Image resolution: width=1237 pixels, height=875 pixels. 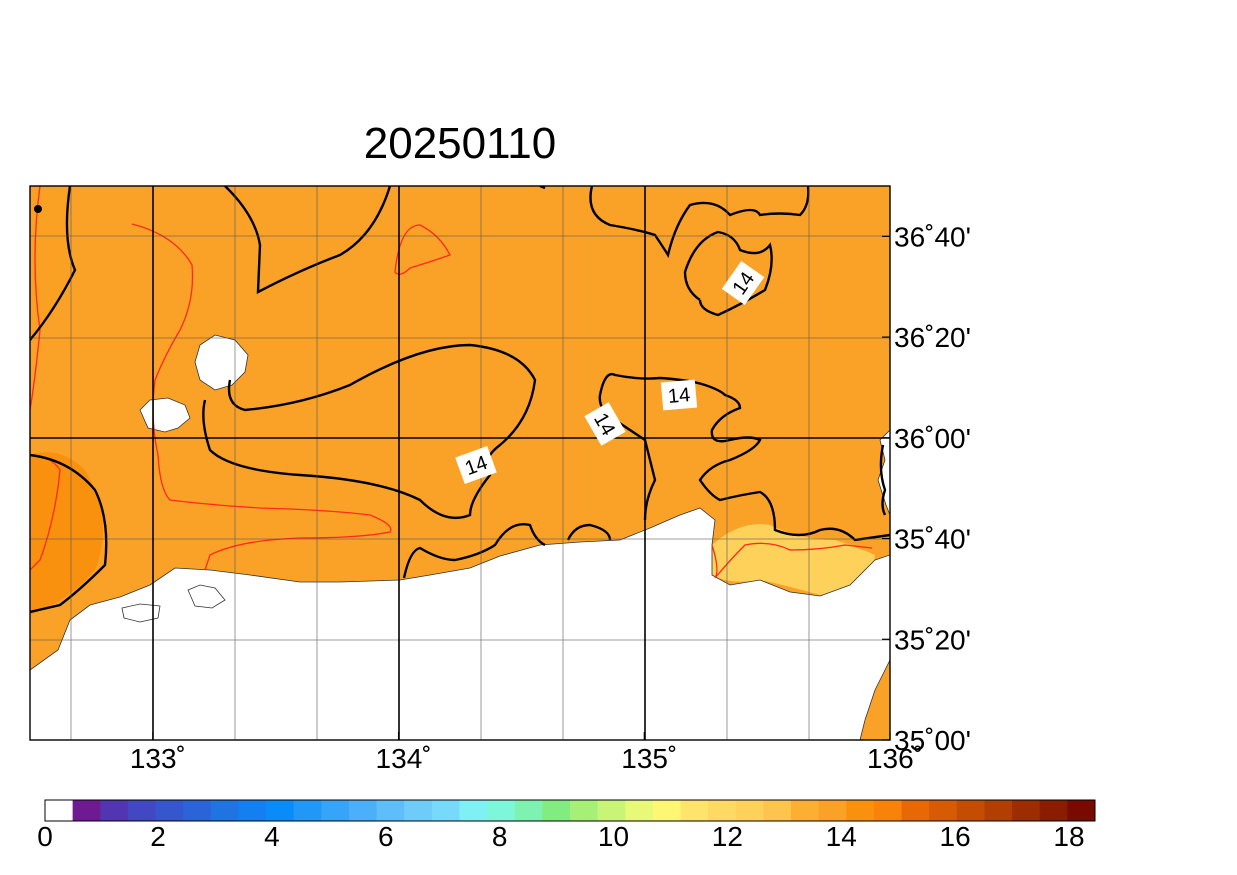 I want to click on colorbar-label: 2, so click(x=158, y=836).